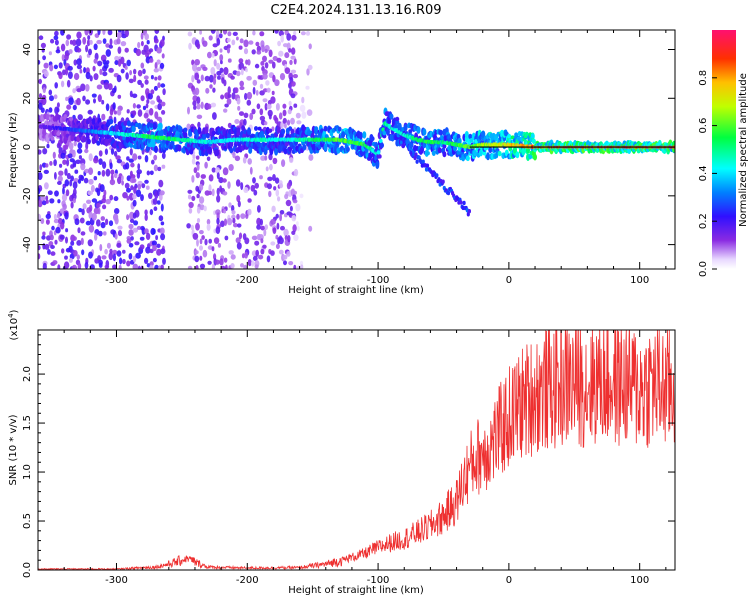 Image resolution: width=750 pixels, height=600 pixels. What do you see at coordinates (703, 221) in the screenshot?
I see `colorbar-tick-label: 0.2` at bounding box center [703, 221].